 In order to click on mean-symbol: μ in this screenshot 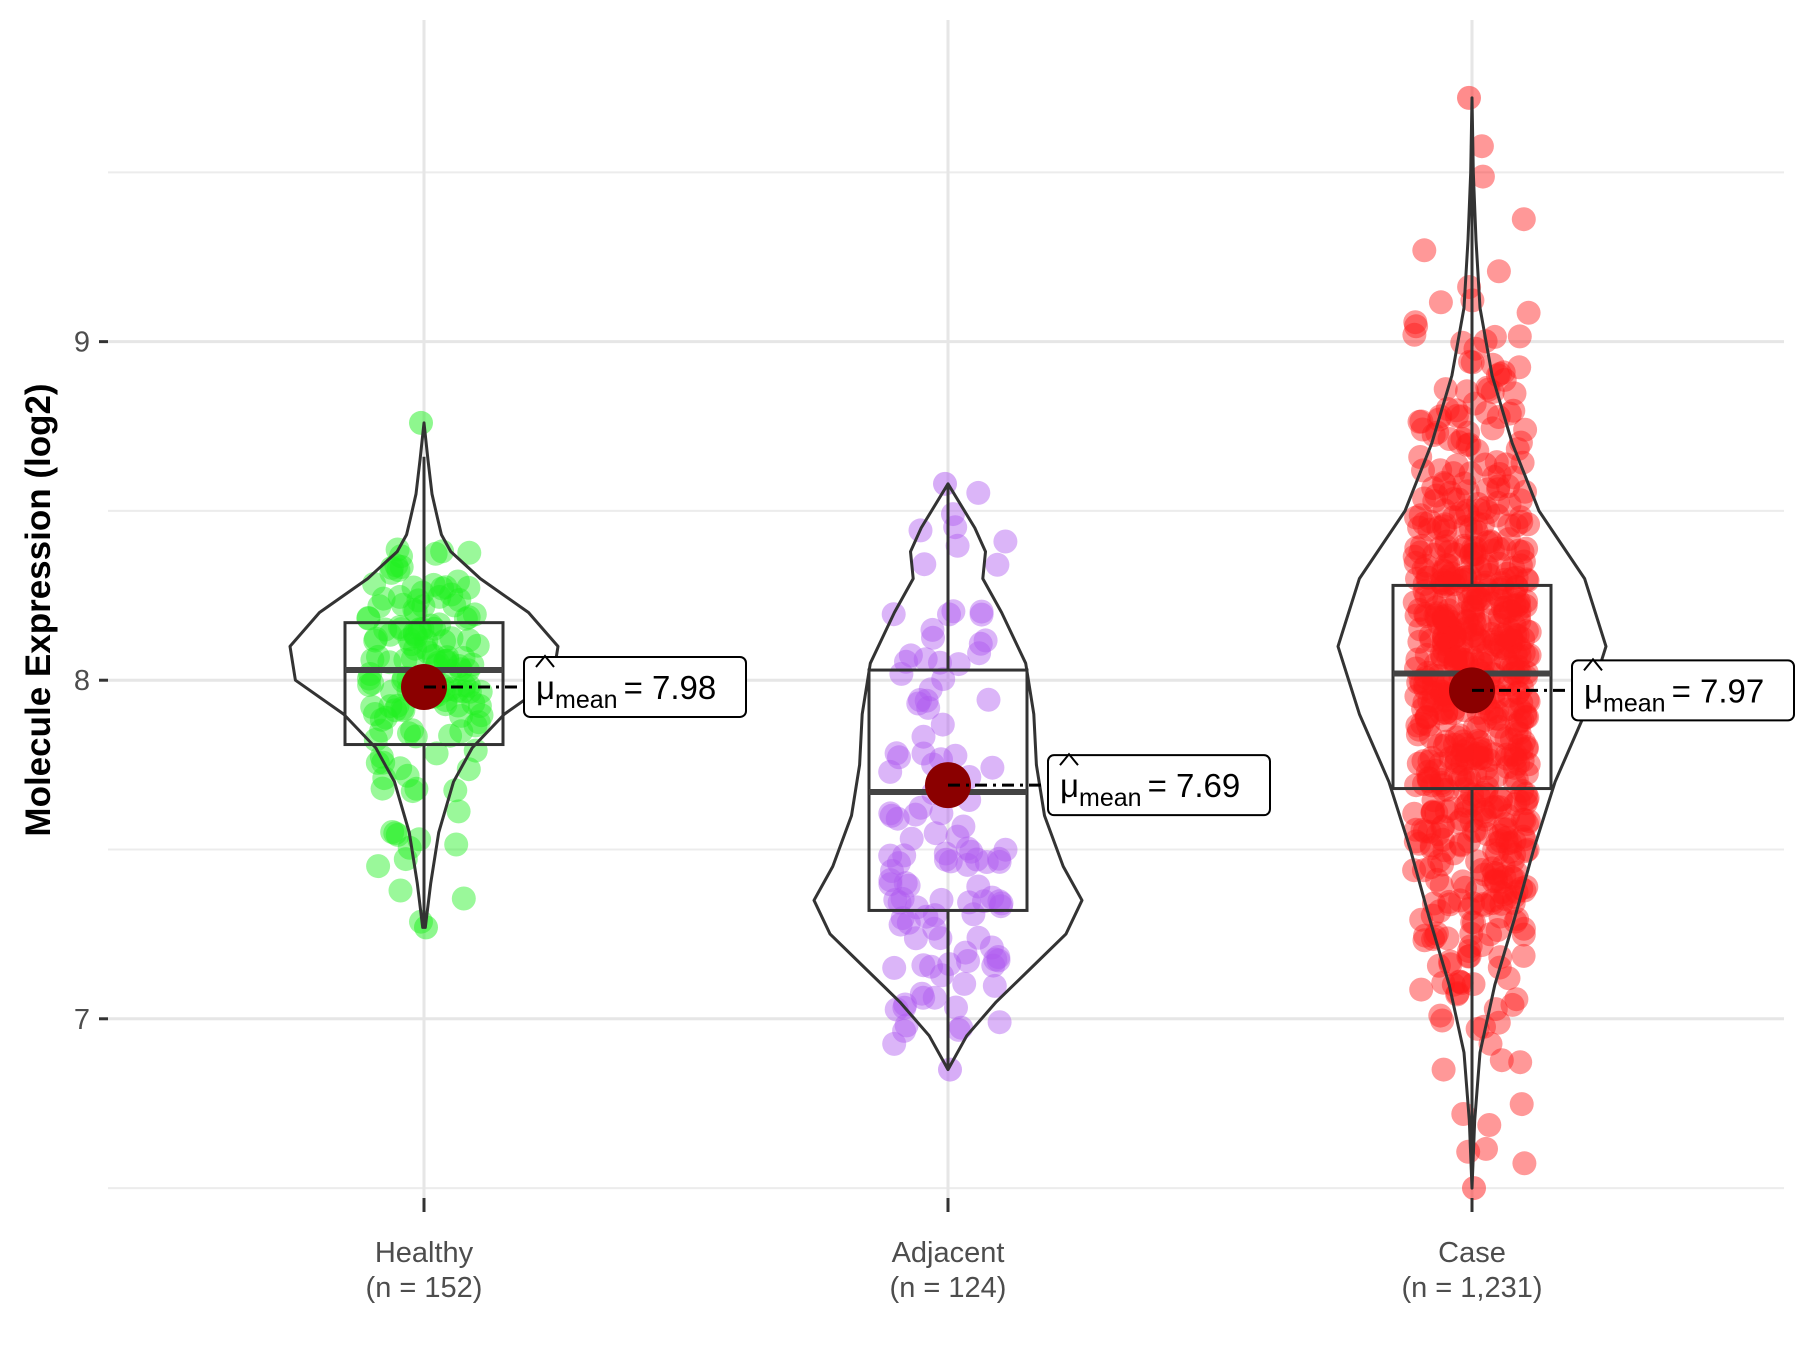, I will do `click(1593, 690)`.